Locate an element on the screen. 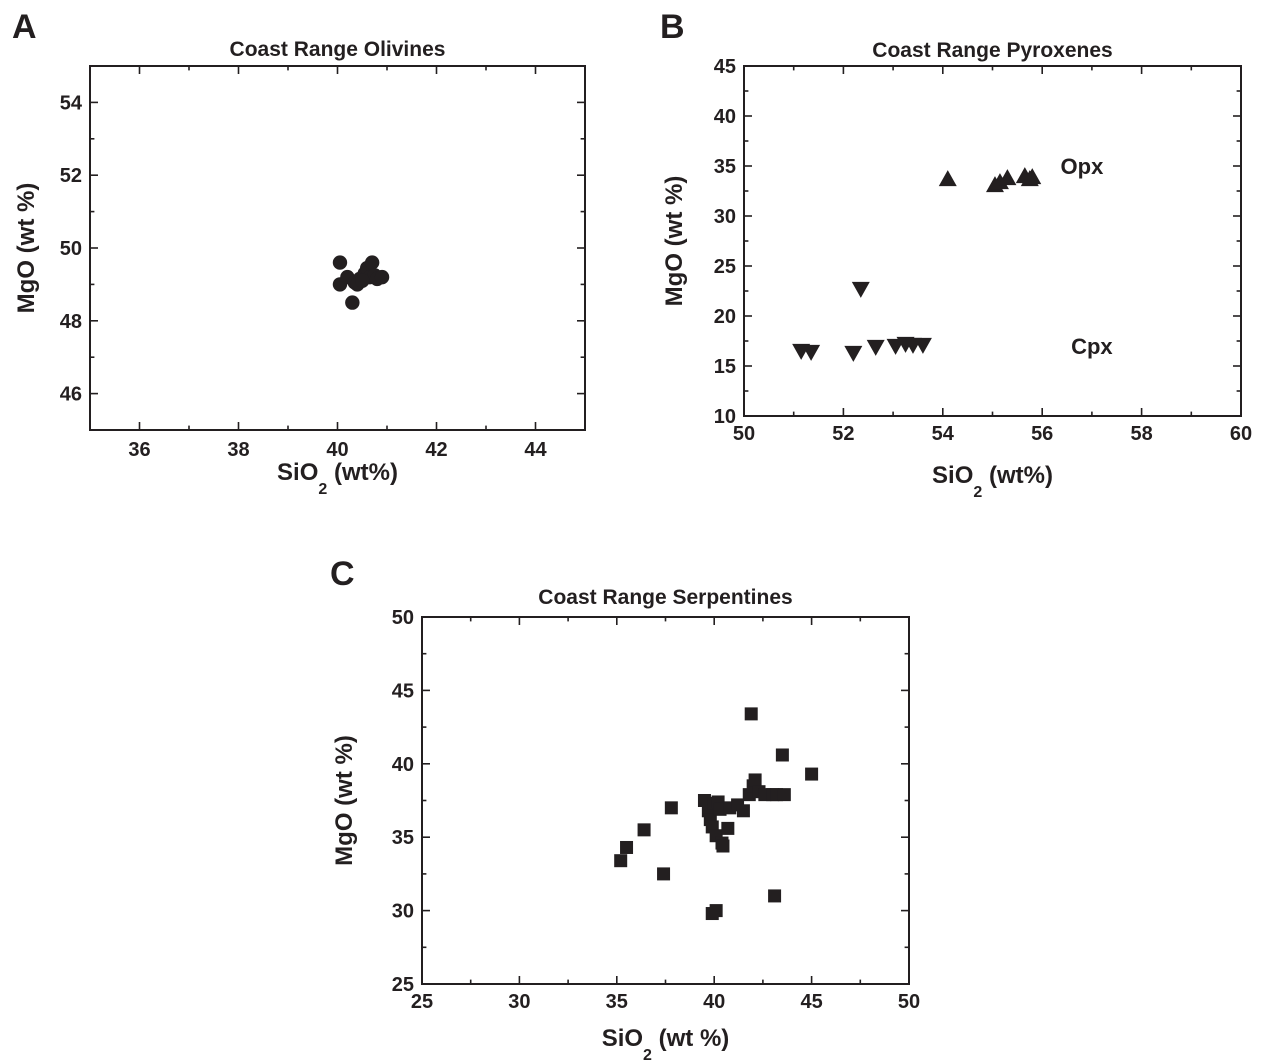  panel-letter: C is located at coordinates (342, 574).